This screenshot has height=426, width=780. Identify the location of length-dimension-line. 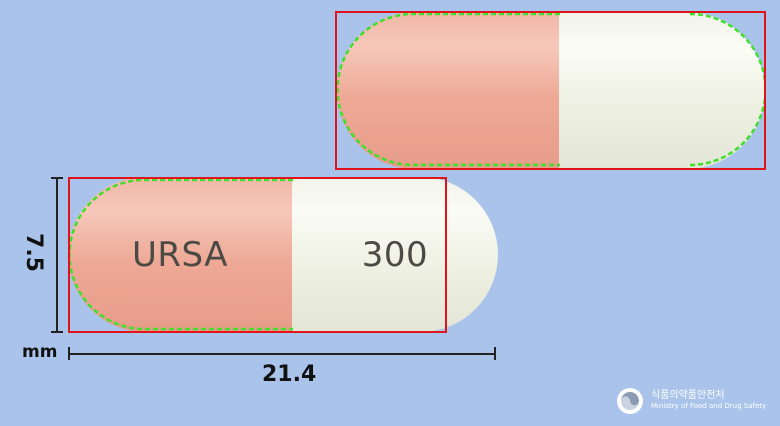
(282, 354).